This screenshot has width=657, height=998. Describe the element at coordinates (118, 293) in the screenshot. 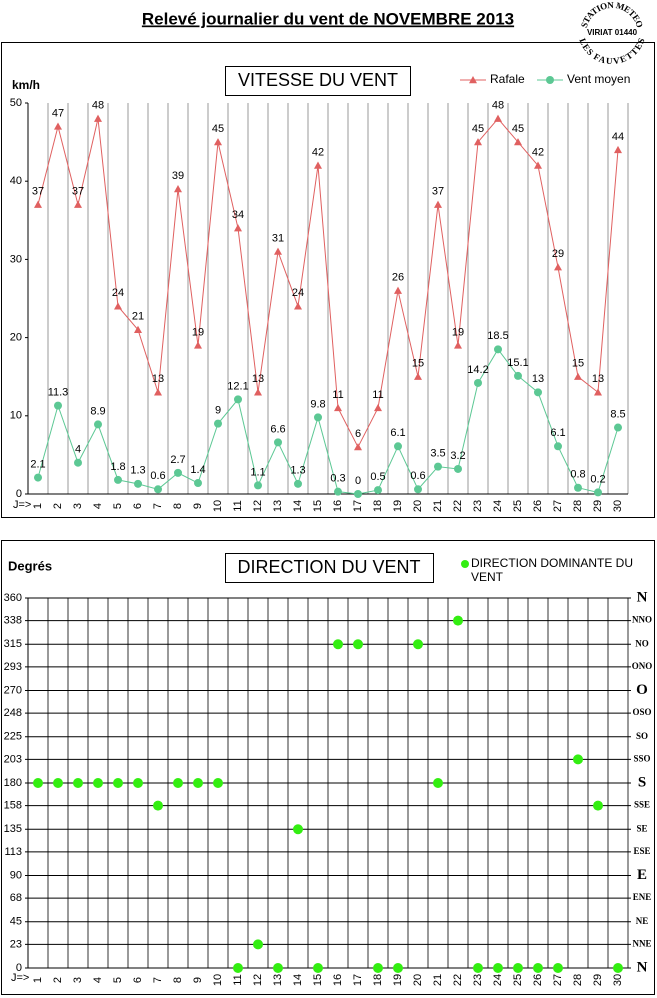

I see `data-label: 24` at that location.